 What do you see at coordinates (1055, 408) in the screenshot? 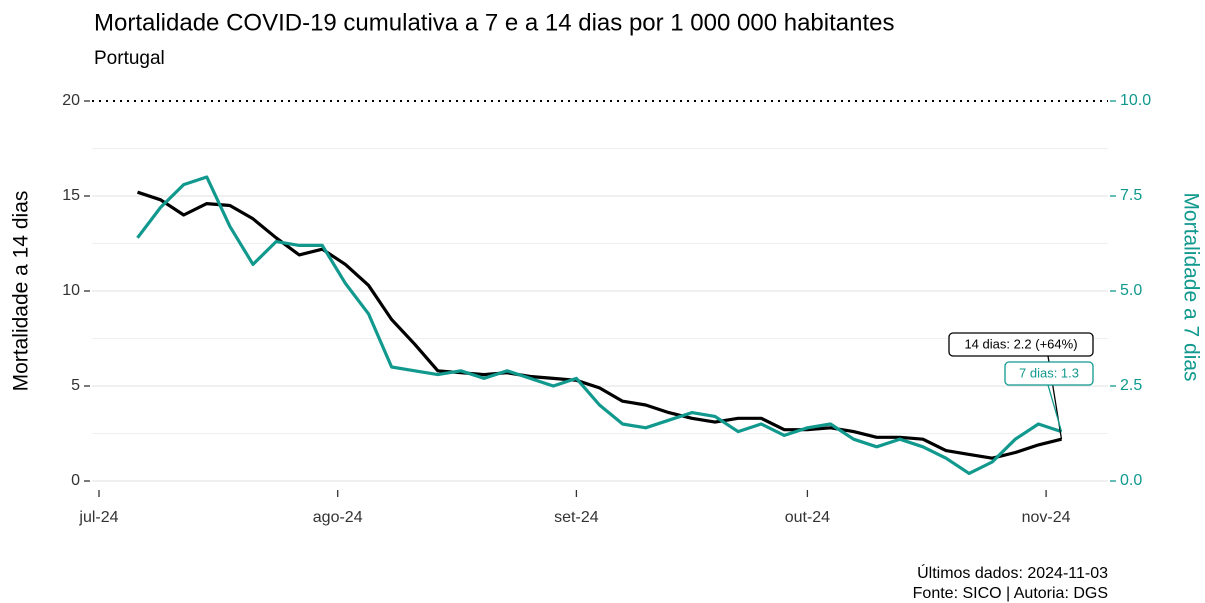
I see `annotation-leader` at bounding box center [1055, 408].